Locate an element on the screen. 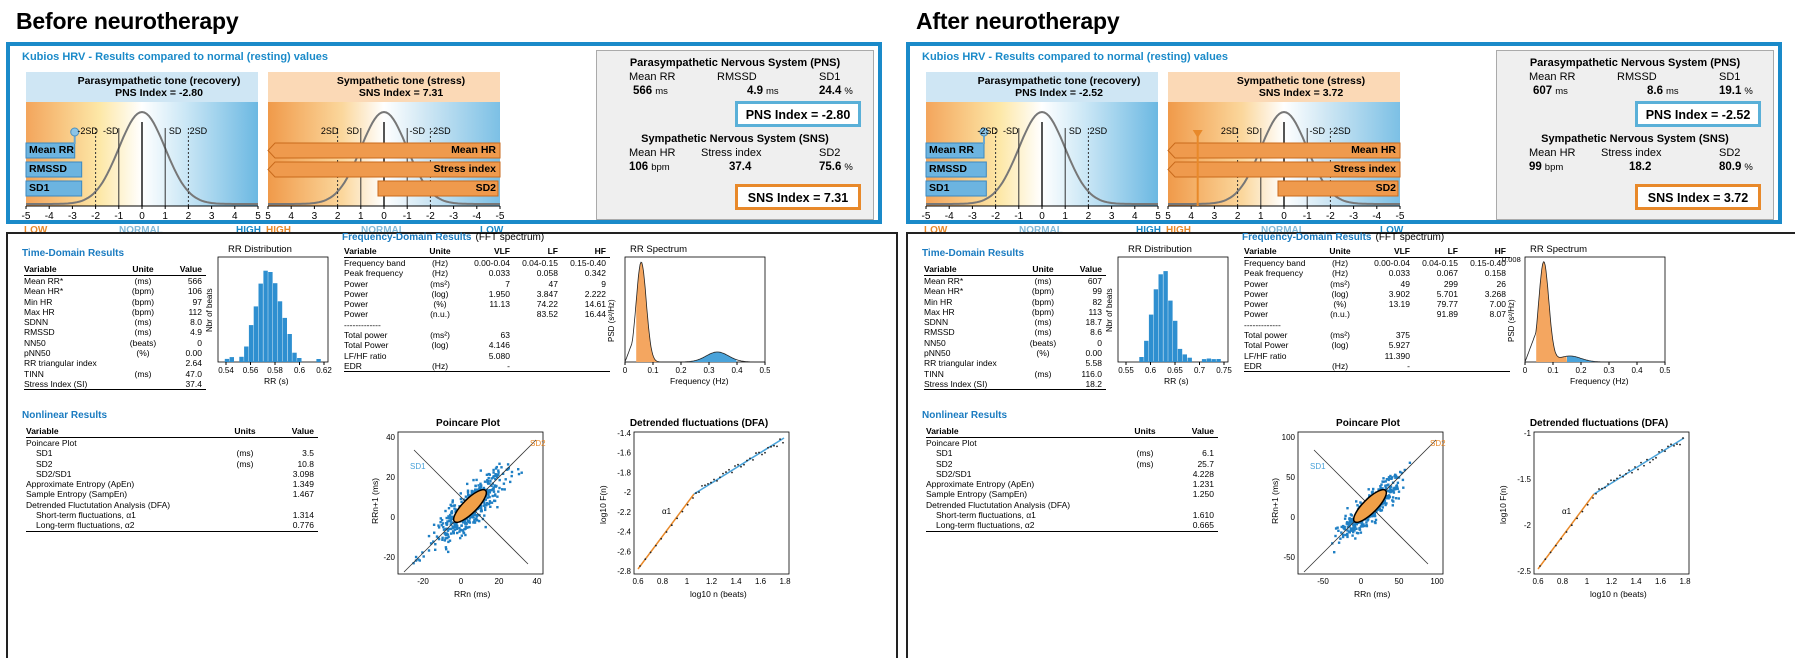  table-cell: 4.228 is located at coordinates (1203, 473).